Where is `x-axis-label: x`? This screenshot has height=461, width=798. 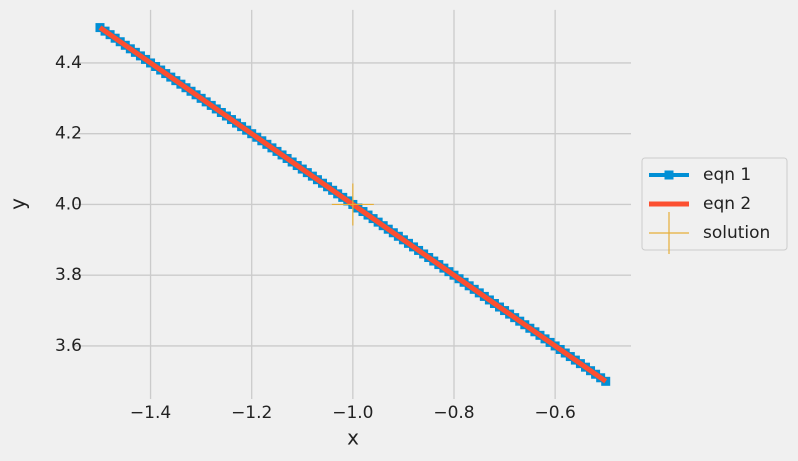 x-axis-label: x is located at coordinates (353, 438).